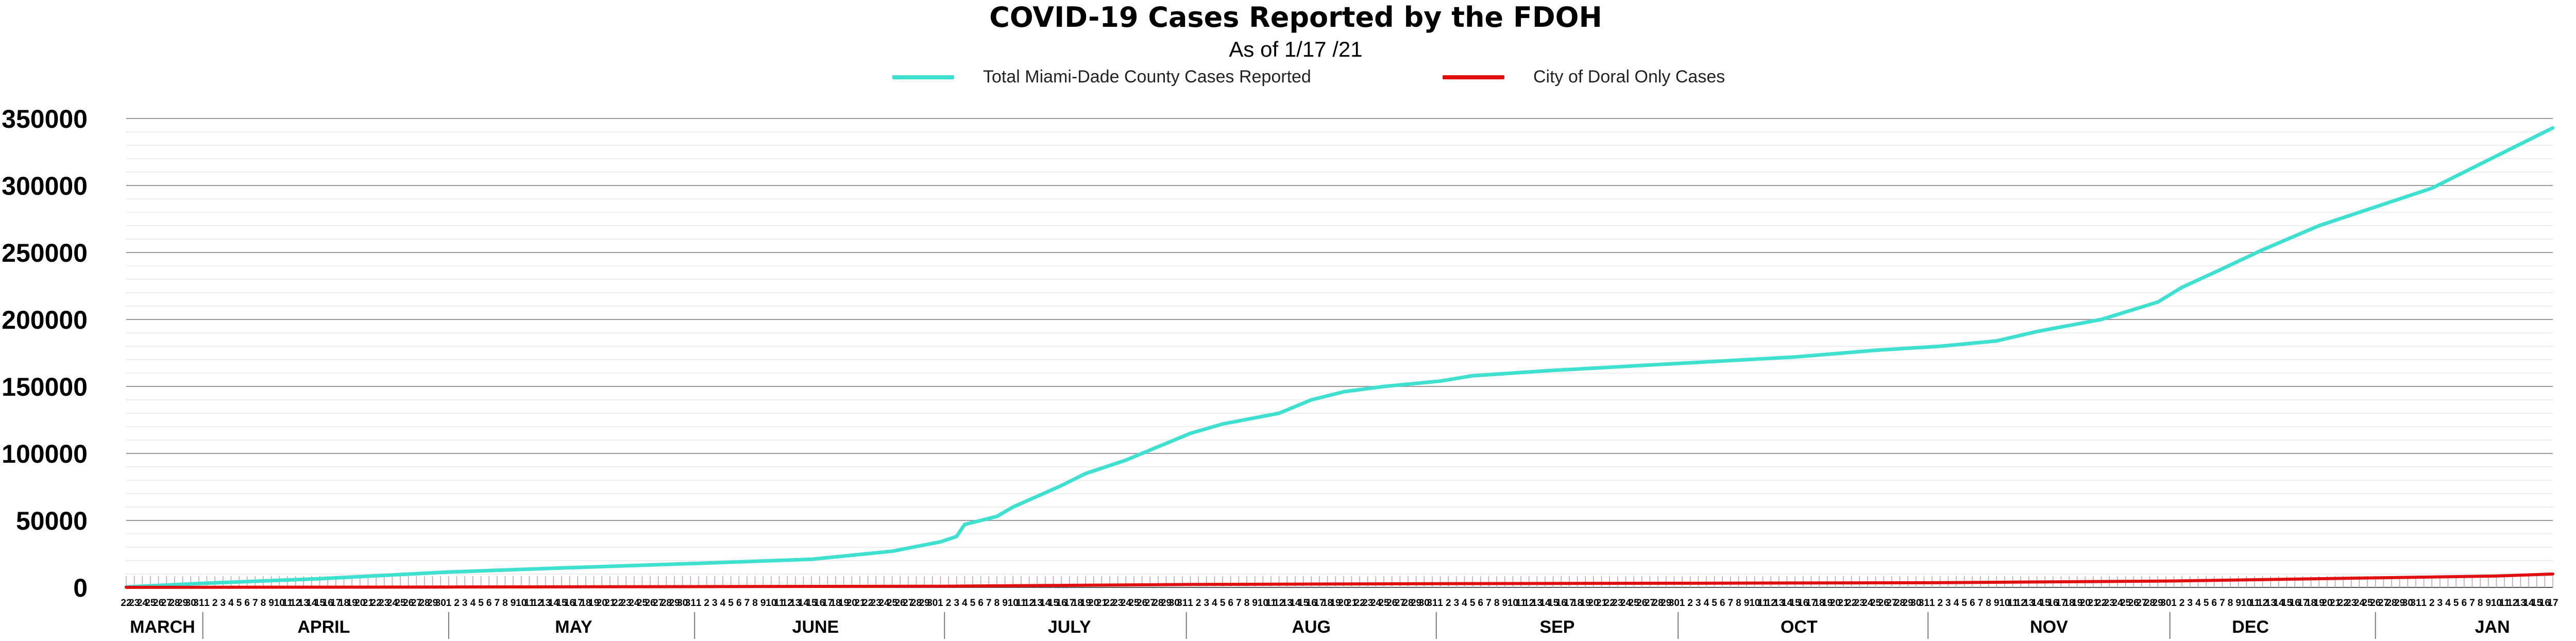 This screenshot has width=2576, height=641. Describe the element at coordinates (1556, 627) in the screenshot. I see `x-month-label: SEP` at that location.